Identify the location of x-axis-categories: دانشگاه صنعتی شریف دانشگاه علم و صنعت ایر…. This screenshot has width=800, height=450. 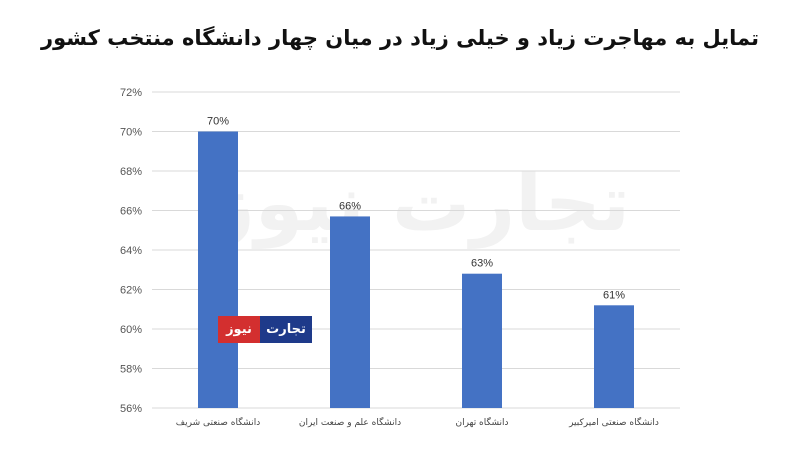
(417, 422).